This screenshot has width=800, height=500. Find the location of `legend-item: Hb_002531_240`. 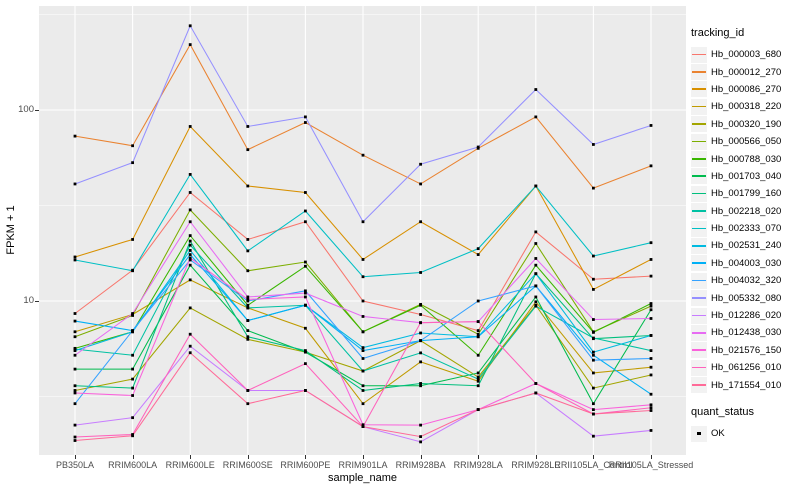

legend-item: Hb_002531_240 is located at coordinates (745, 245).